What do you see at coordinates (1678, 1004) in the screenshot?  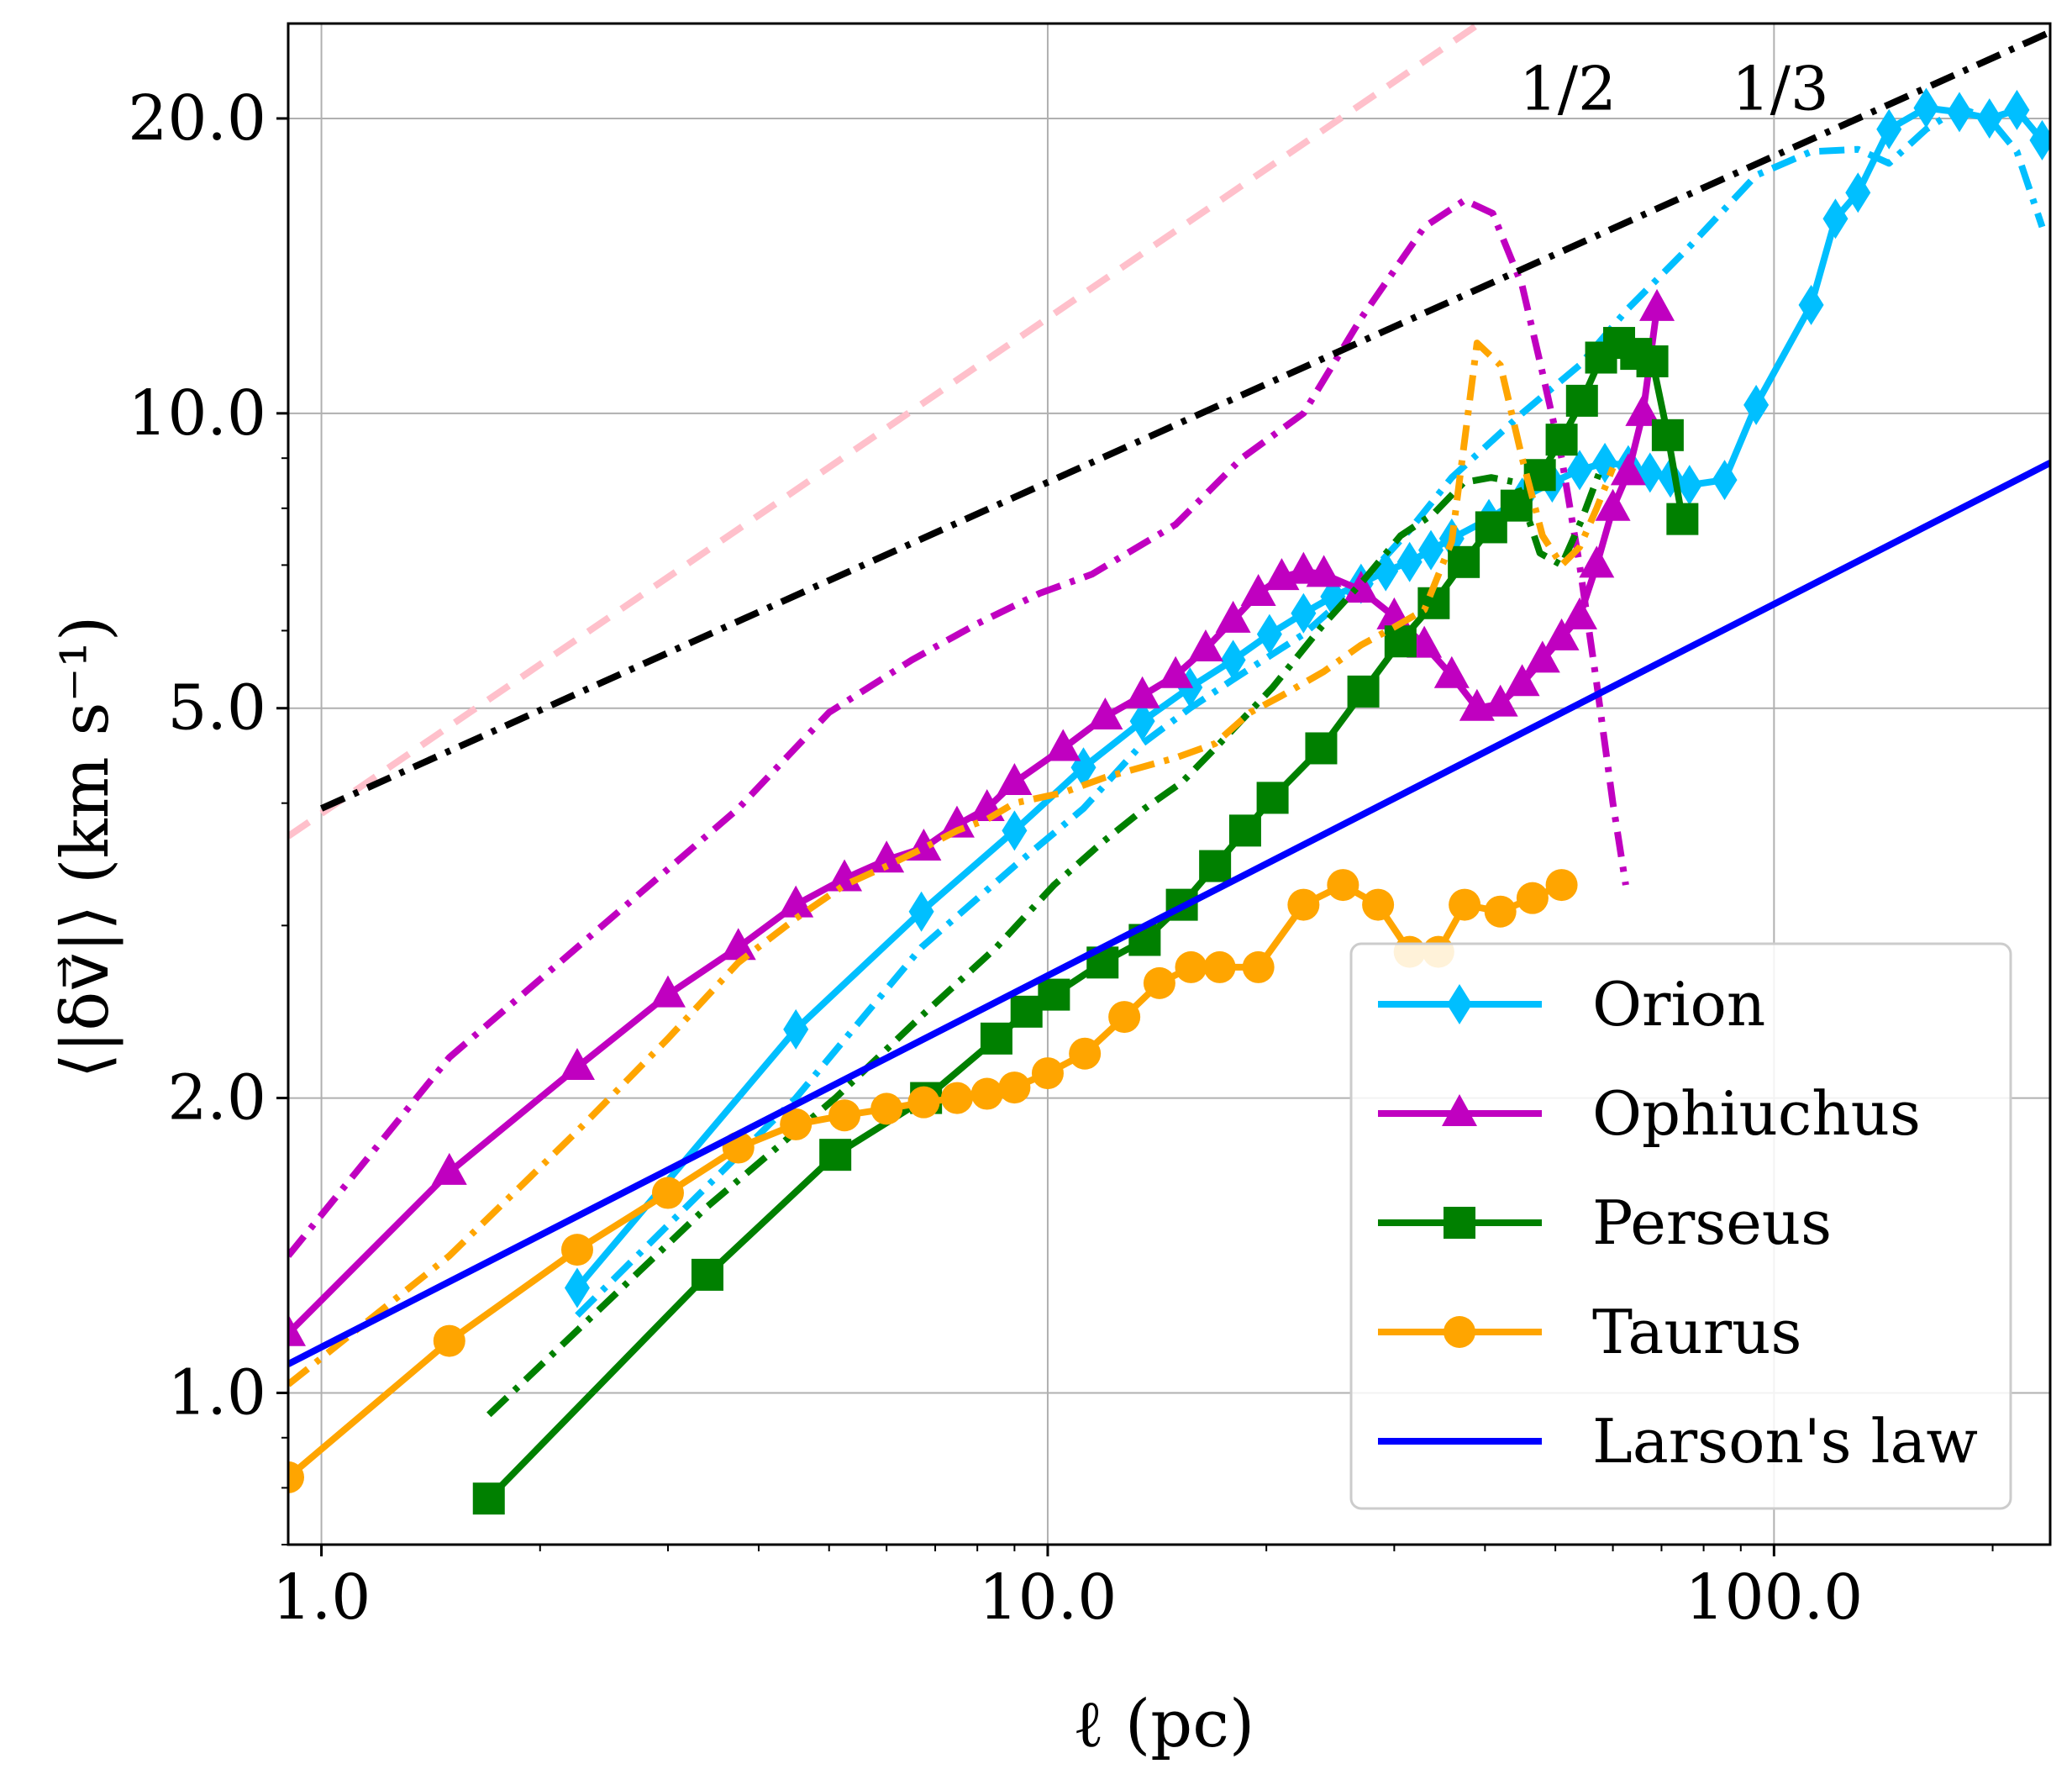 I see `legend-label-orion: Orion` at bounding box center [1678, 1004].